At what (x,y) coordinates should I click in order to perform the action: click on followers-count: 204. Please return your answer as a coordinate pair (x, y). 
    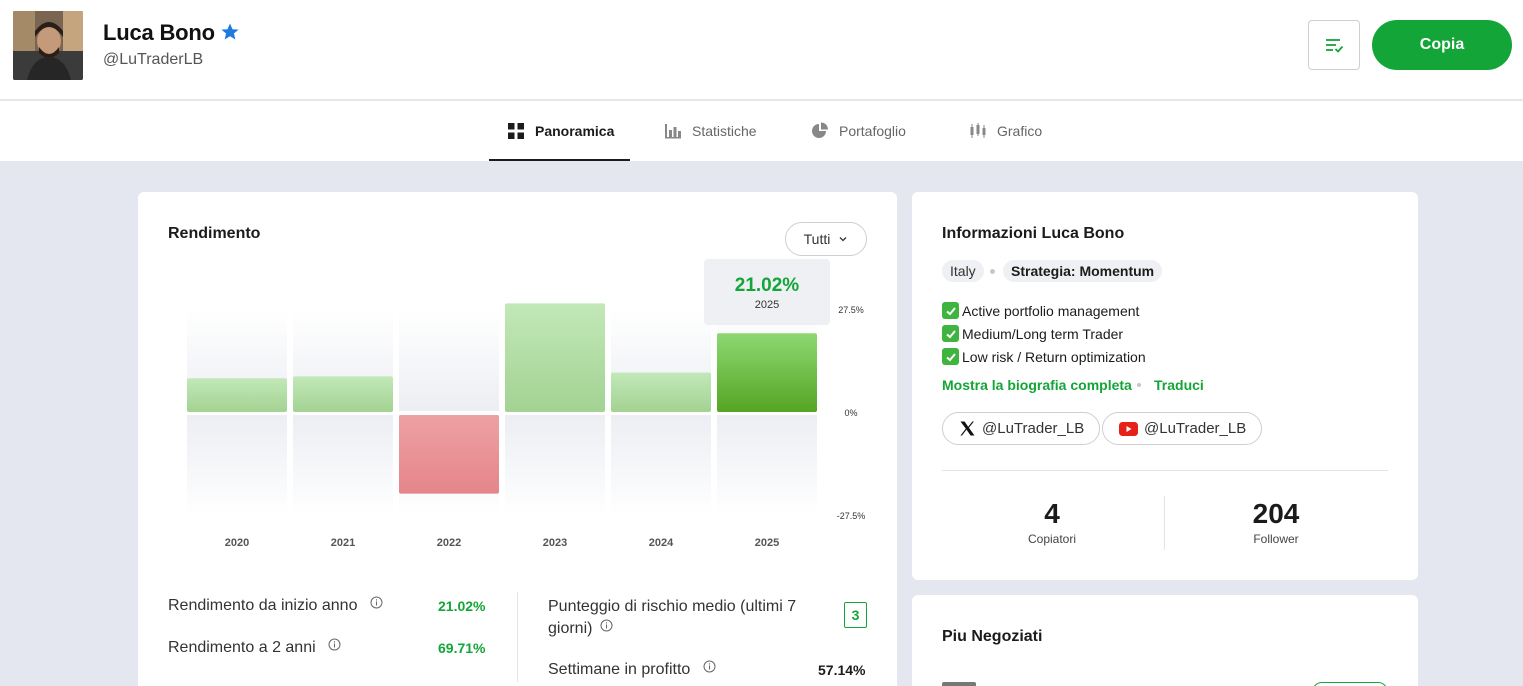
    Looking at the image, I should click on (1276, 513).